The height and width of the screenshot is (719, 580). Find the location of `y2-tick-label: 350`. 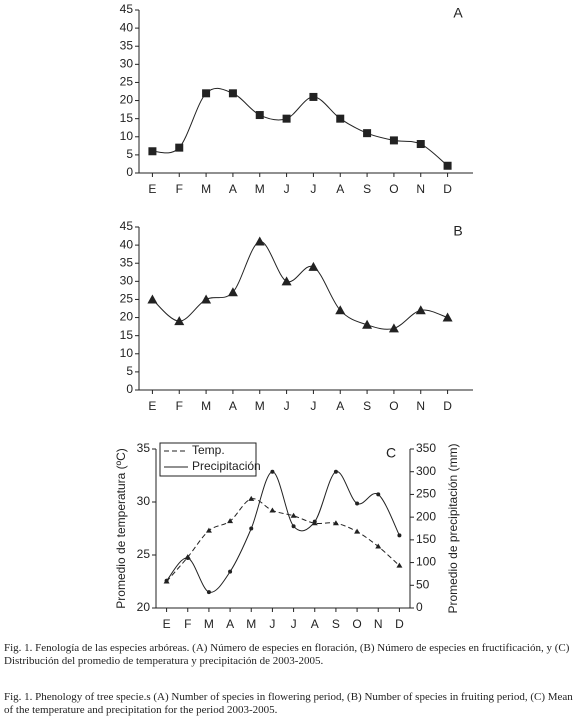

y2-tick-label: 350 is located at coordinates (426, 448).